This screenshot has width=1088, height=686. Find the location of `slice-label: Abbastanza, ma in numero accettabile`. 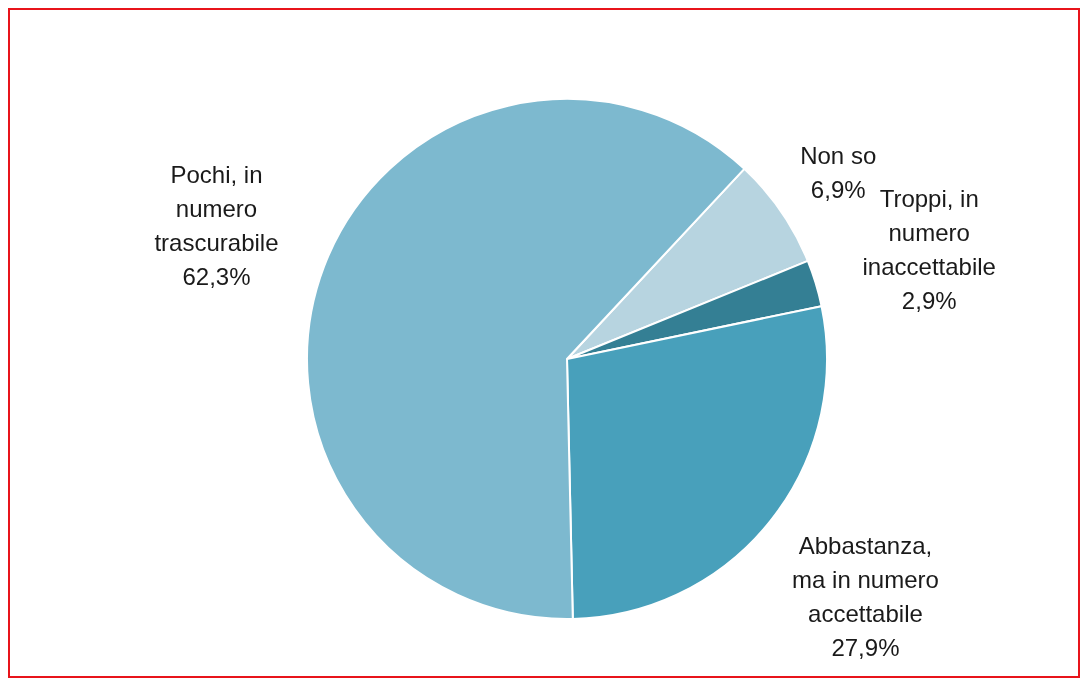

slice-label: Abbastanza, ma in numero accettabile is located at coordinates (865, 579).